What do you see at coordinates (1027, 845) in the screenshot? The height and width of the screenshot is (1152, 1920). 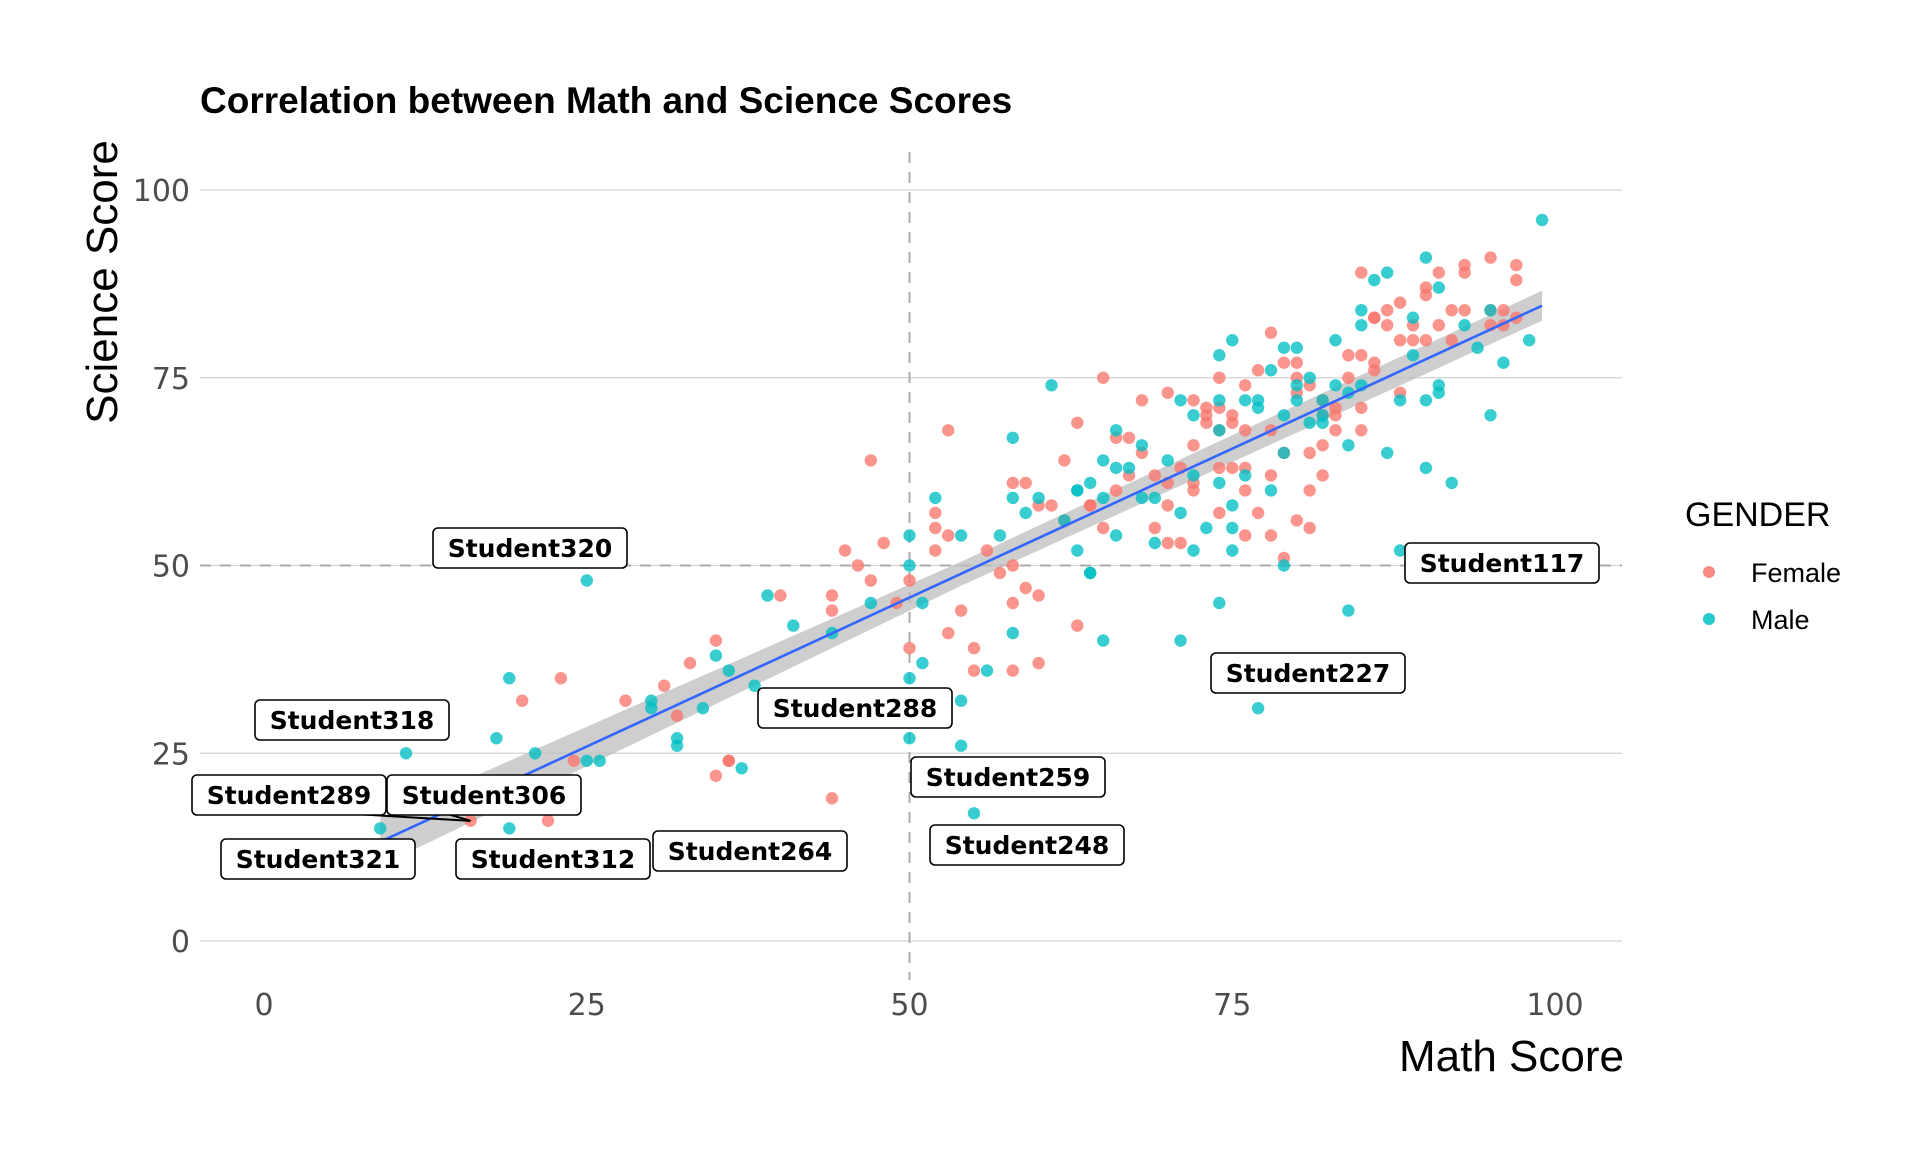 I see `label-student248: Student248` at bounding box center [1027, 845].